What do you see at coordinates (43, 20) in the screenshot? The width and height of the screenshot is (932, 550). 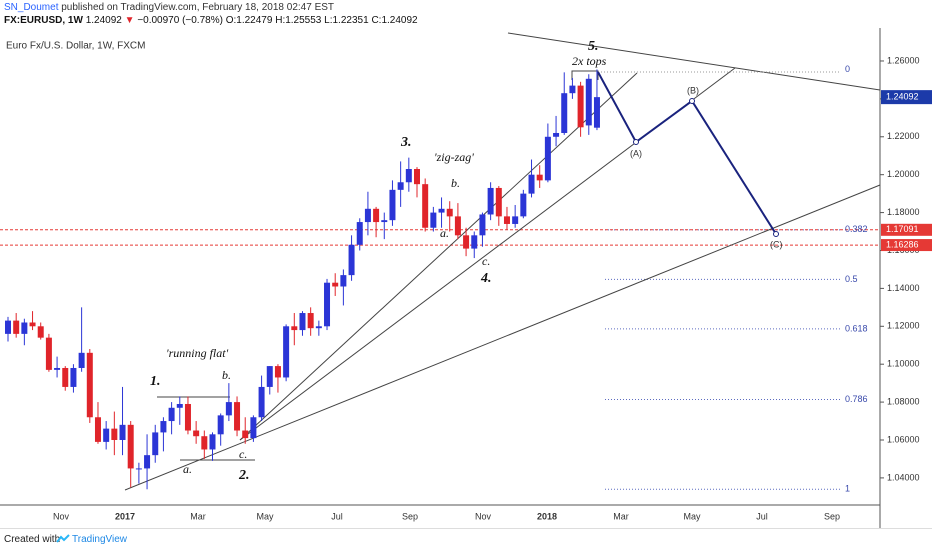 I see `symbol: FX:EURUSD, 1W` at bounding box center [43, 20].